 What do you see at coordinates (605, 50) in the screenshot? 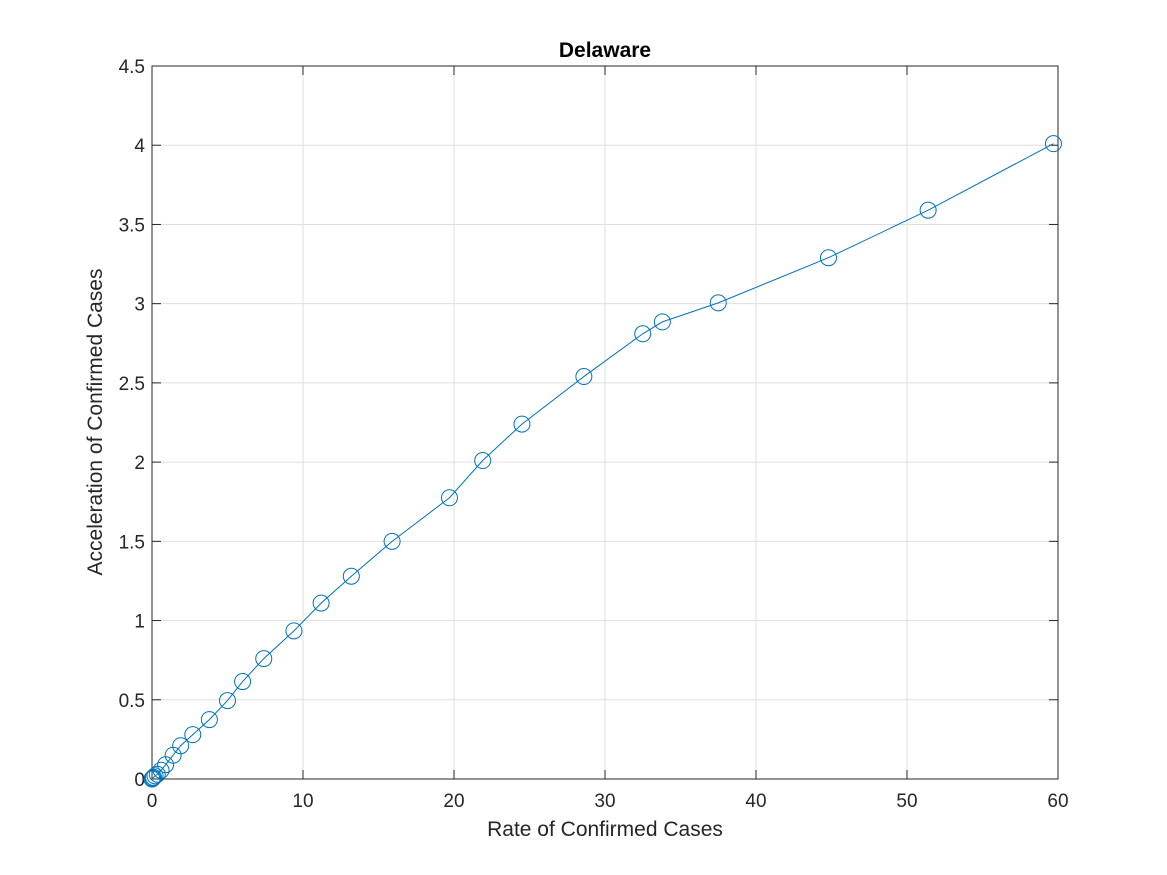
I see `chart-title: Delaware` at bounding box center [605, 50].